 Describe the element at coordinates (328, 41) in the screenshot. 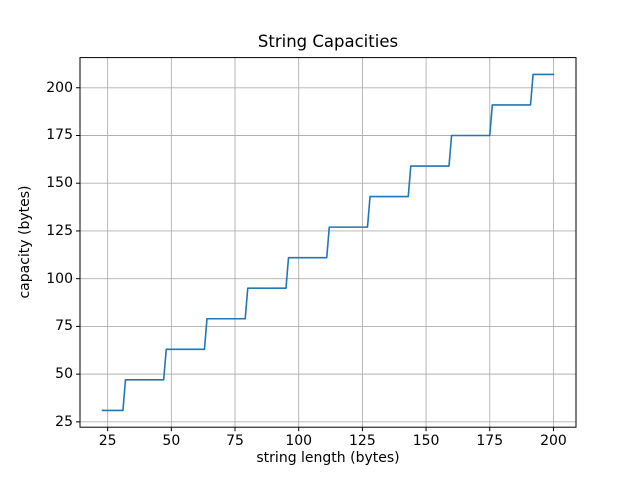

I see `chart-title: String Capacities` at that location.